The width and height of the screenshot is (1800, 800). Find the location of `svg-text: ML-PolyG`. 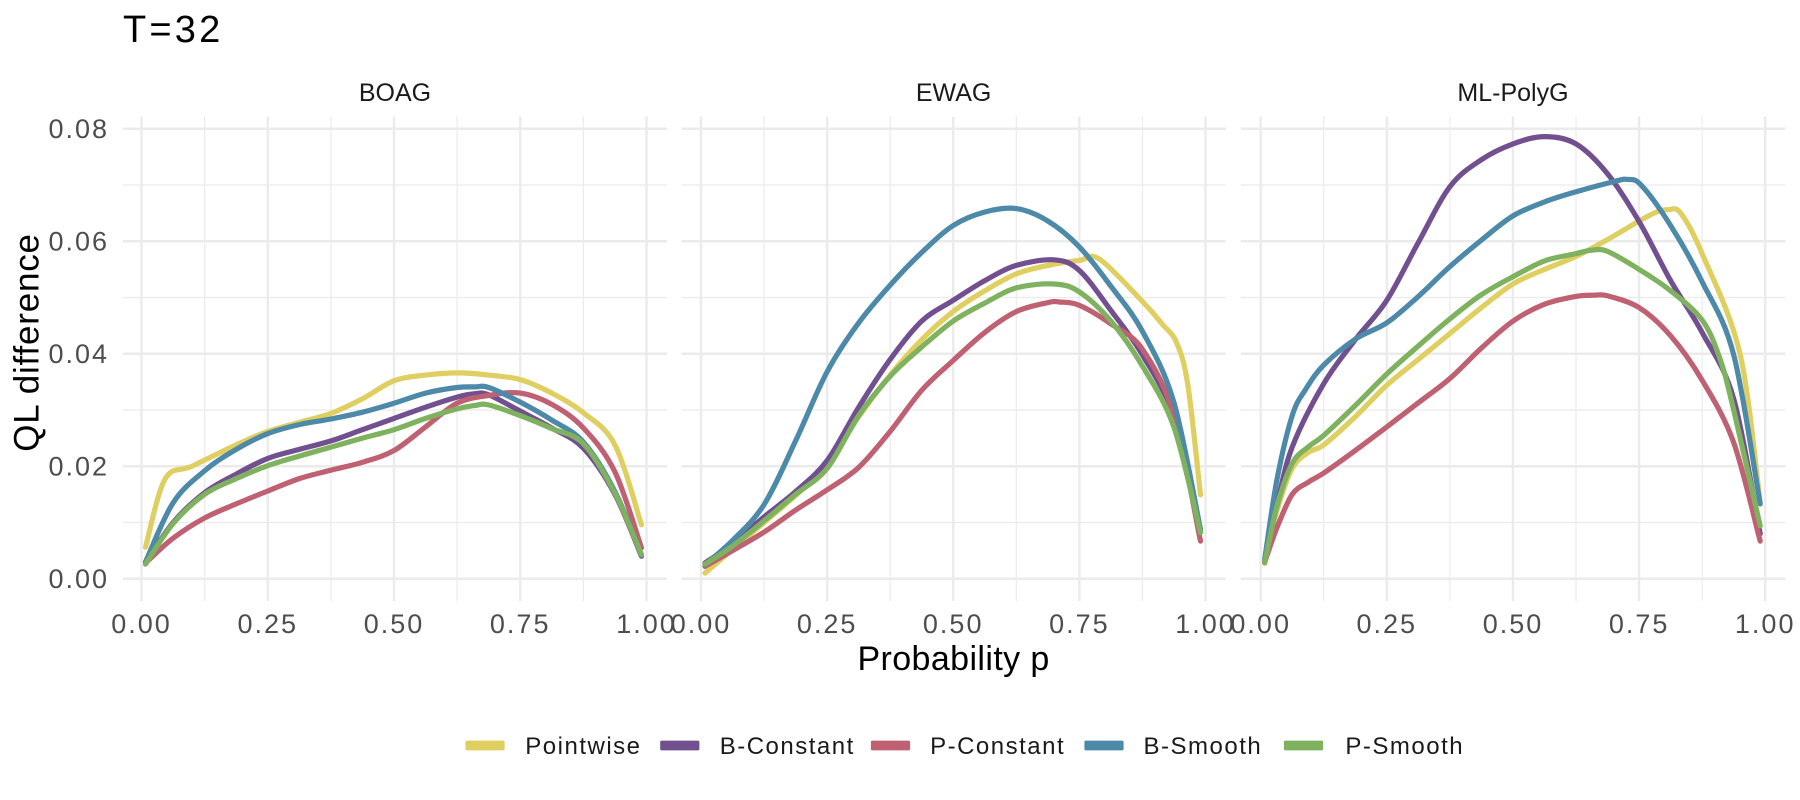

svg-text: ML-PolyG is located at coordinates (1512, 93).